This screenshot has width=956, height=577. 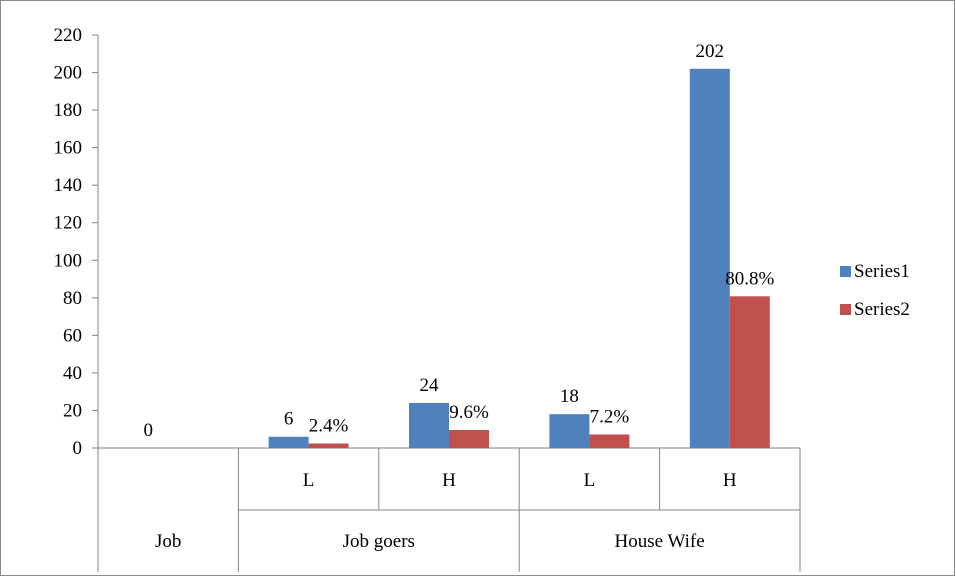 I want to click on y-tick-label: 100, so click(x=68, y=260).